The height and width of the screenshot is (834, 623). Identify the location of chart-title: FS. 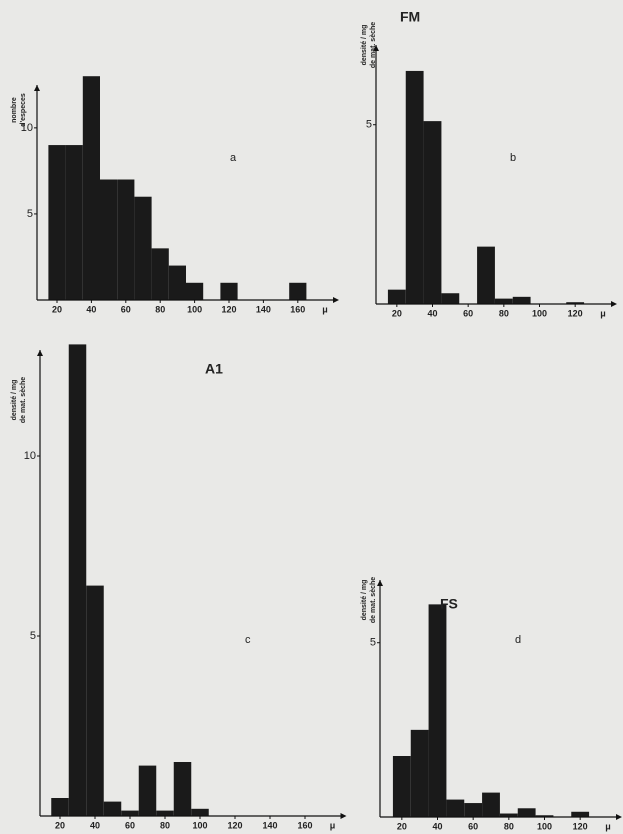
(449, 604).